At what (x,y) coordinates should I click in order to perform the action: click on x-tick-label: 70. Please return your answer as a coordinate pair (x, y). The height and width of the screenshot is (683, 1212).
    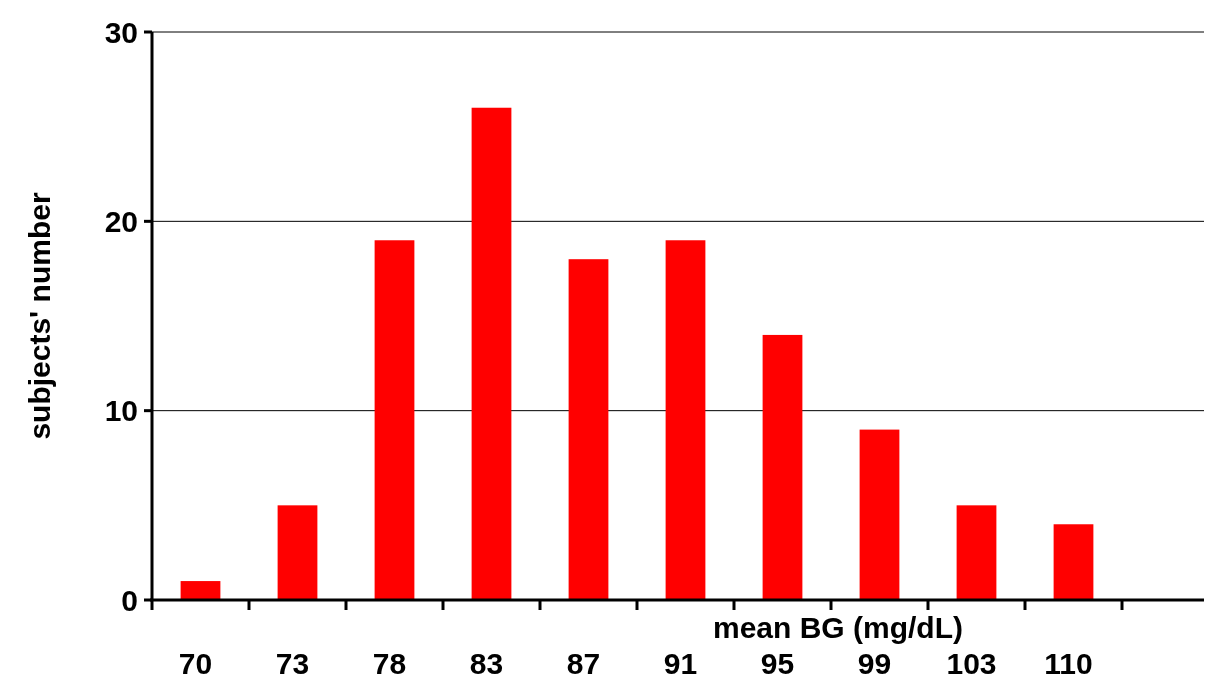
    Looking at the image, I should click on (195, 663).